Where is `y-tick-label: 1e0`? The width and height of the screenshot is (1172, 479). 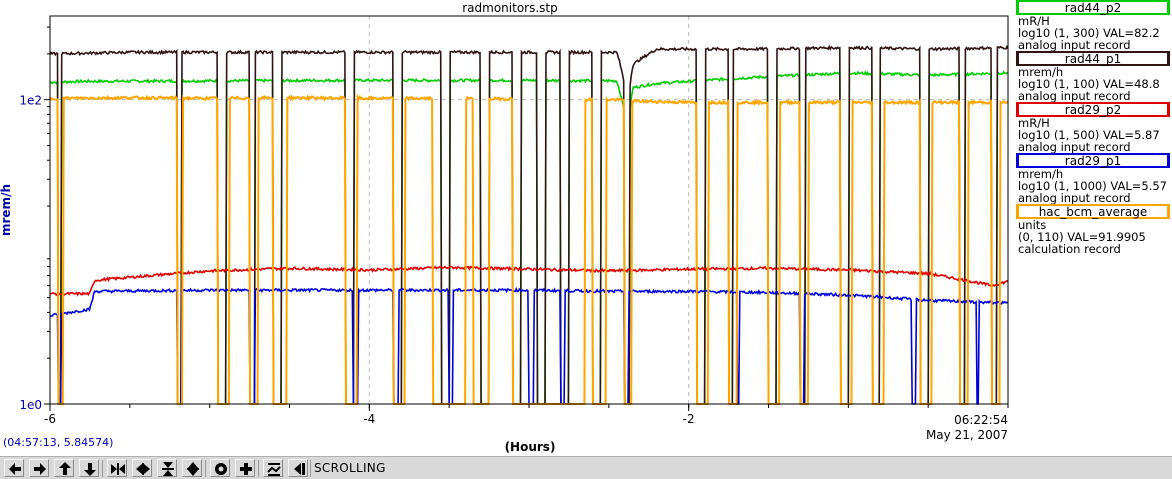
y-tick-label: 1e0 is located at coordinates (30, 405).